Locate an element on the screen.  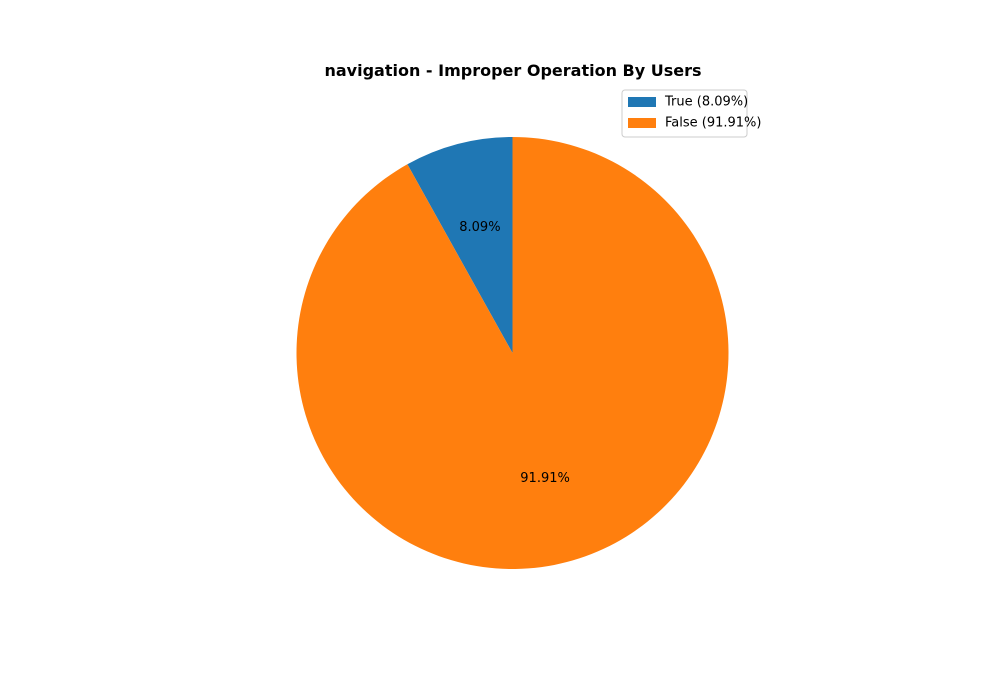
pie-slice-true is located at coordinates (460, 245).